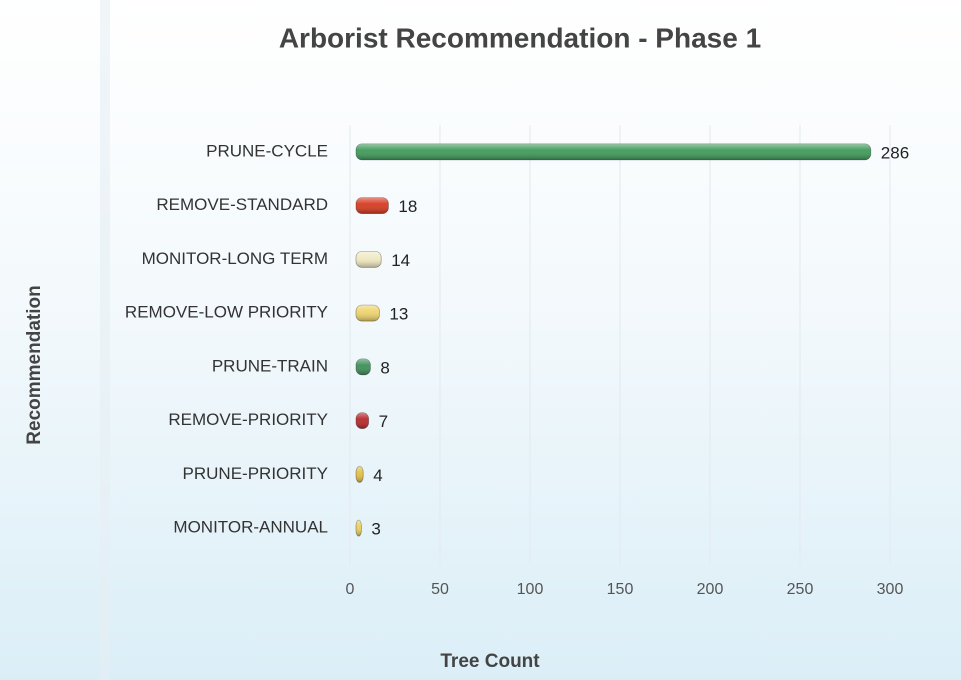  What do you see at coordinates (530, 589) in the screenshot?
I see `x-tick-label: 100` at bounding box center [530, 589].